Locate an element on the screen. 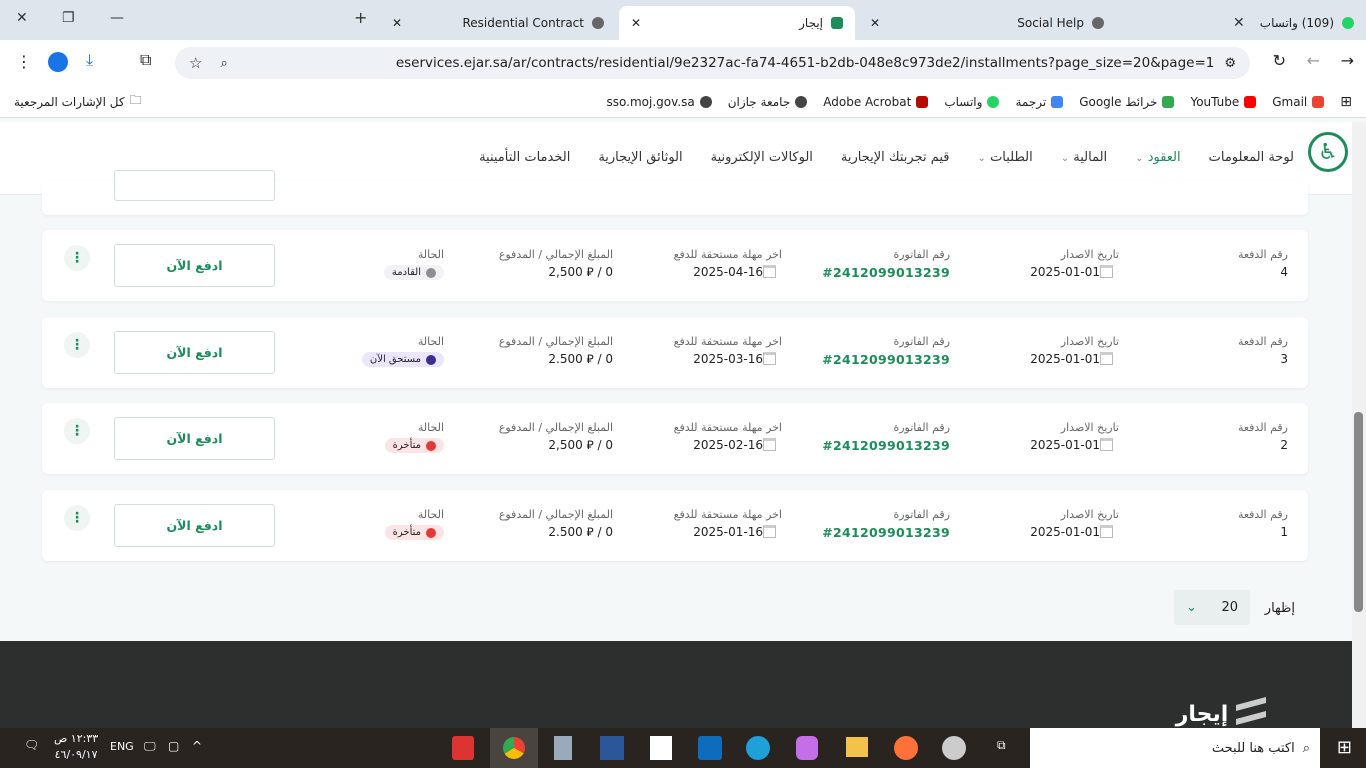  bookmark-jazan: جامعة جازان is located at coordinates (768, 102).